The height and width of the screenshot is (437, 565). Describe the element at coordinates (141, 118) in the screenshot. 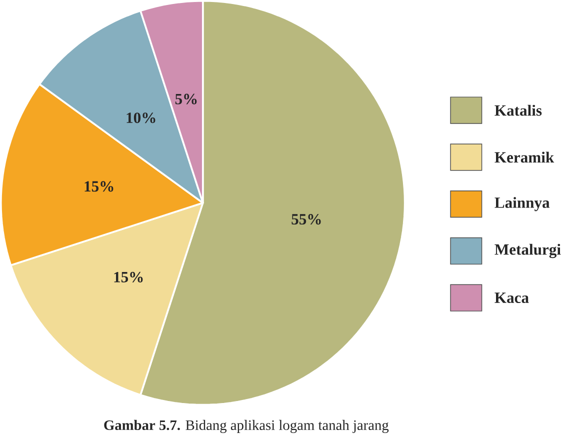

I see `data-label: 10%` at that location.